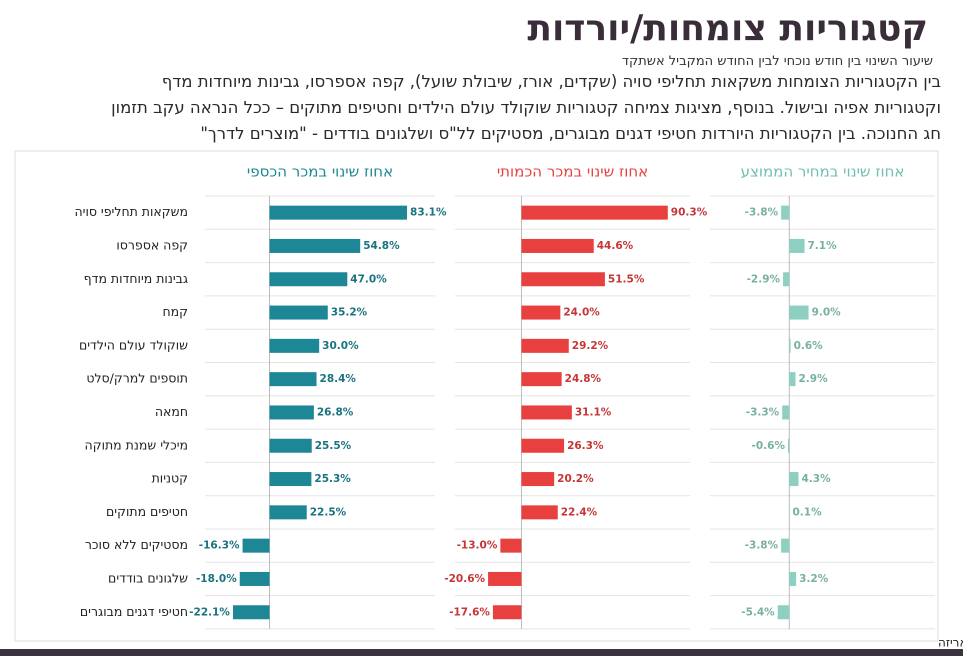 The width and height of the screenshot is (963, 656). I want to click on value-label: 54.8%, so click(381, 246).